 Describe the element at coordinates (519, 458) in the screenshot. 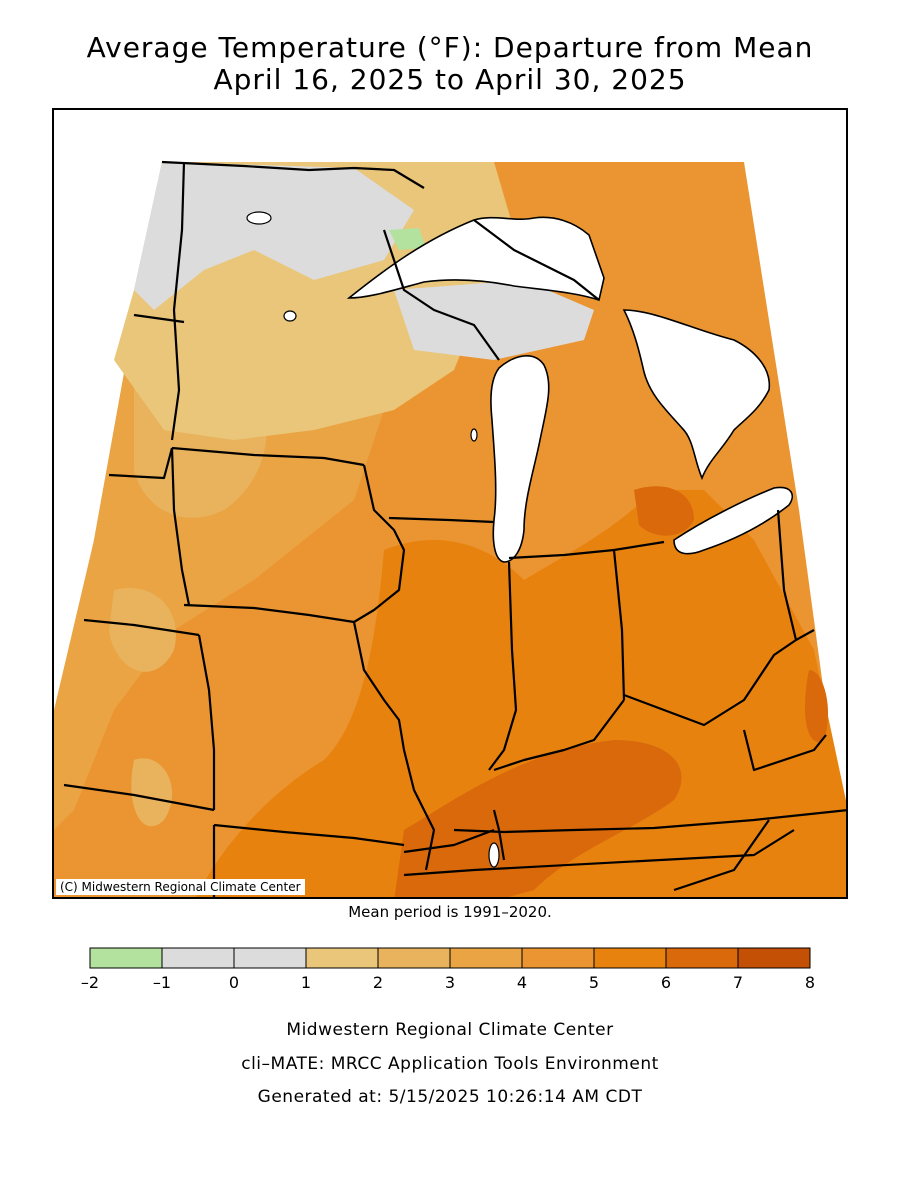

I see `lake-michigan` at that location.